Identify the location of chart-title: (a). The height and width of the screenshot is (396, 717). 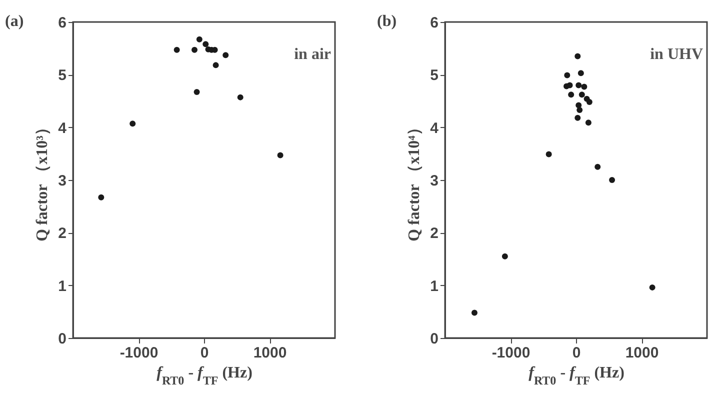
(14, 21).